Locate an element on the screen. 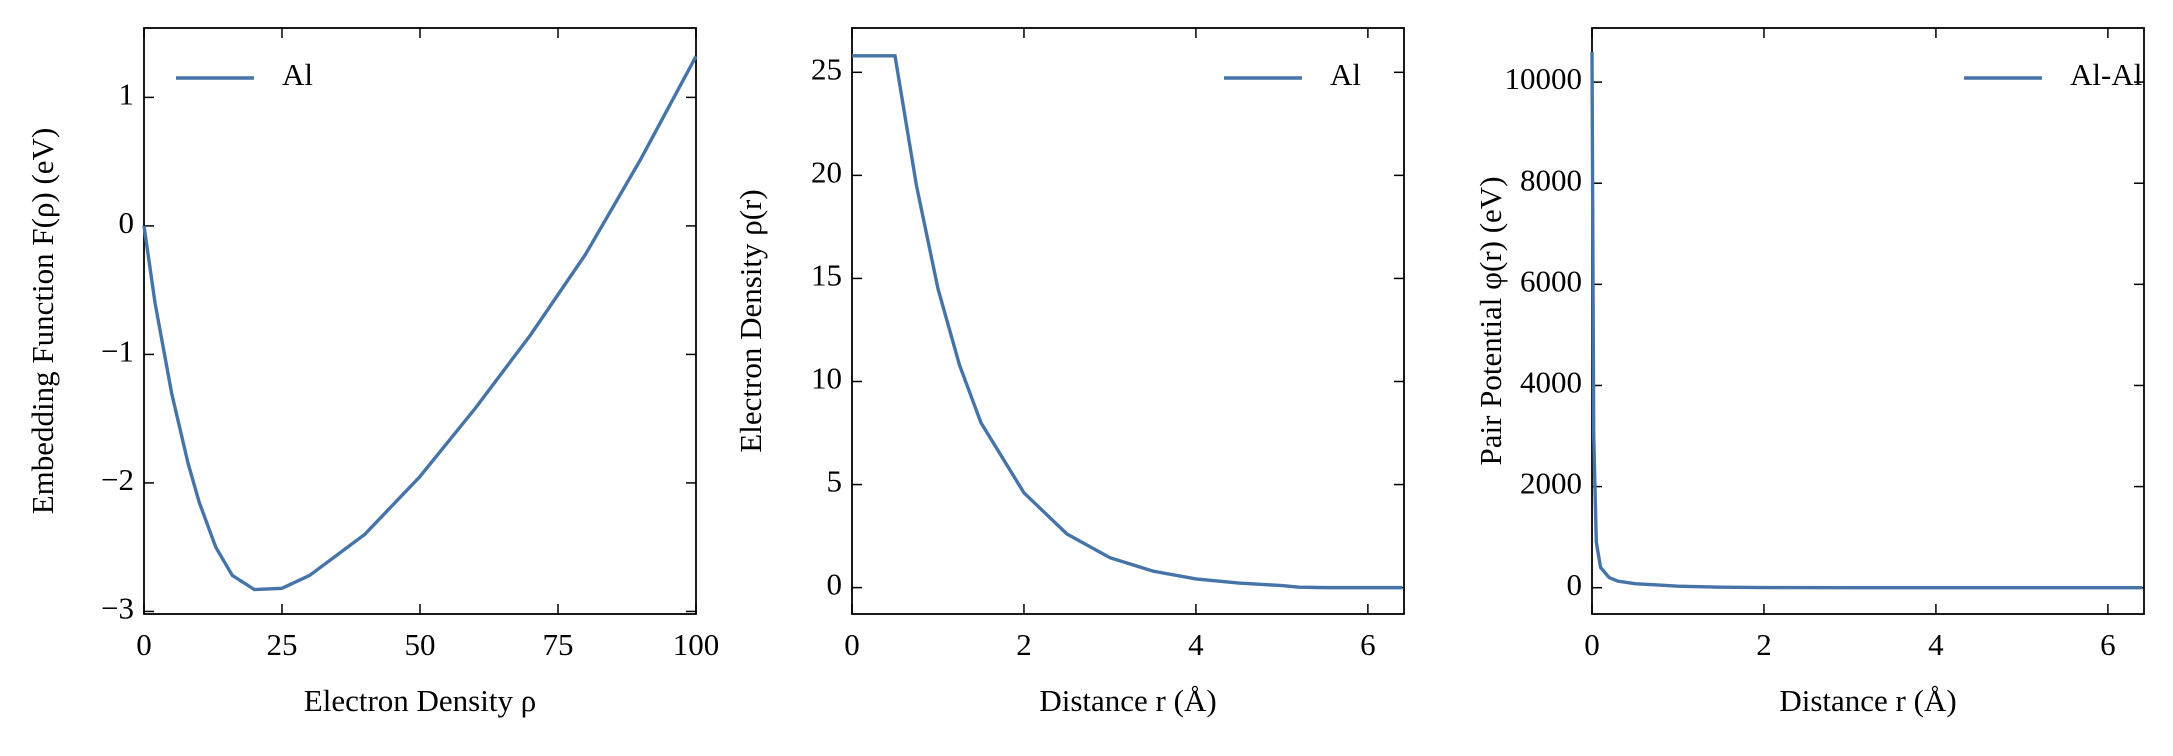 This screenshot has height=756, width=2173. x-tick-label: 100 is located at coordinates (696, 644).